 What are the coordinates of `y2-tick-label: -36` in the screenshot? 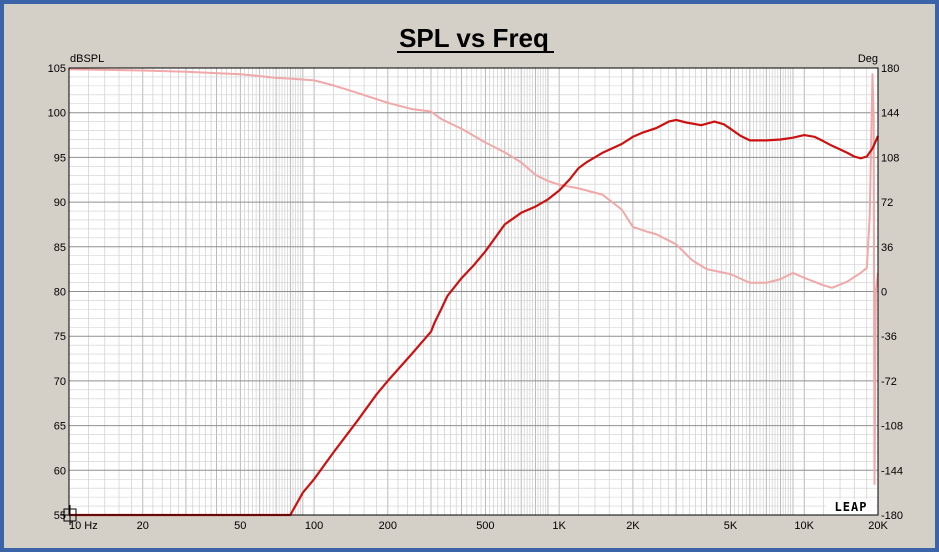 It's located at (889, 337).